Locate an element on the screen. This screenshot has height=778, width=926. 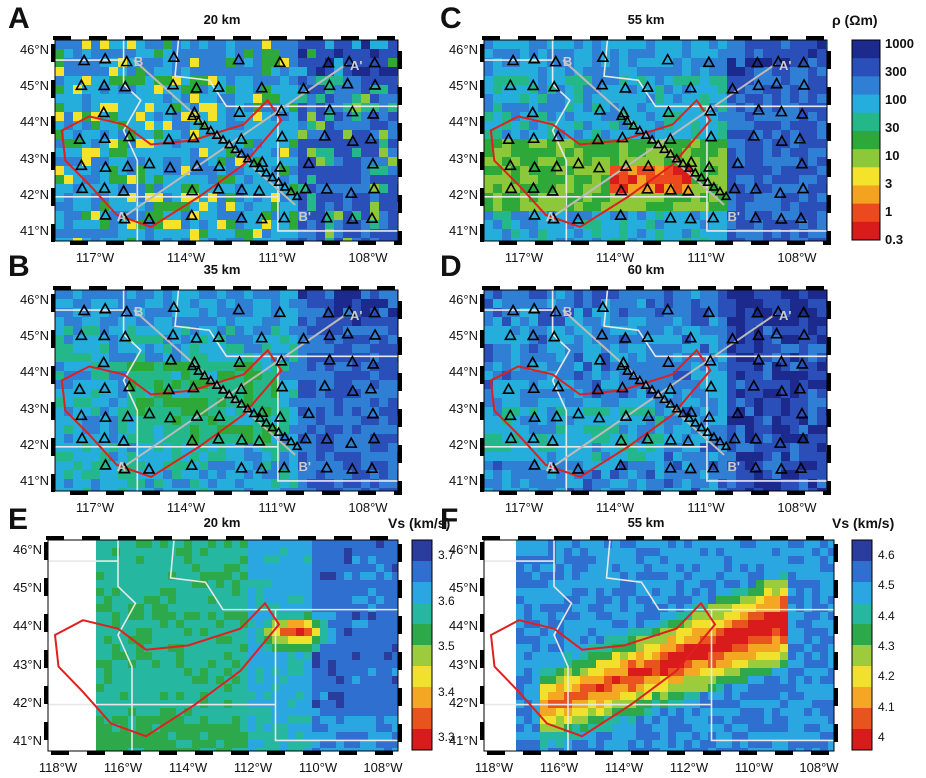
panel-E is located at coordinates (223, 645).